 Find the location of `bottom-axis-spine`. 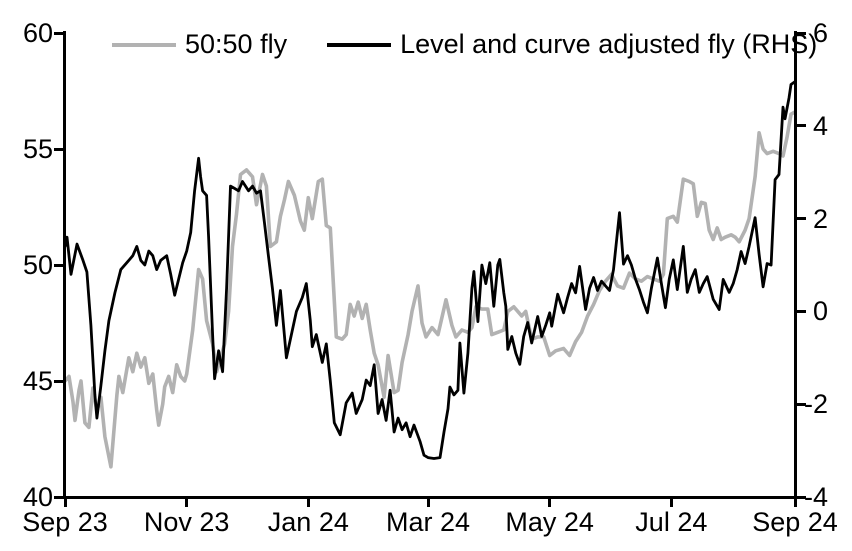

bottom-axis-spine is located at coordinates (430, 497).